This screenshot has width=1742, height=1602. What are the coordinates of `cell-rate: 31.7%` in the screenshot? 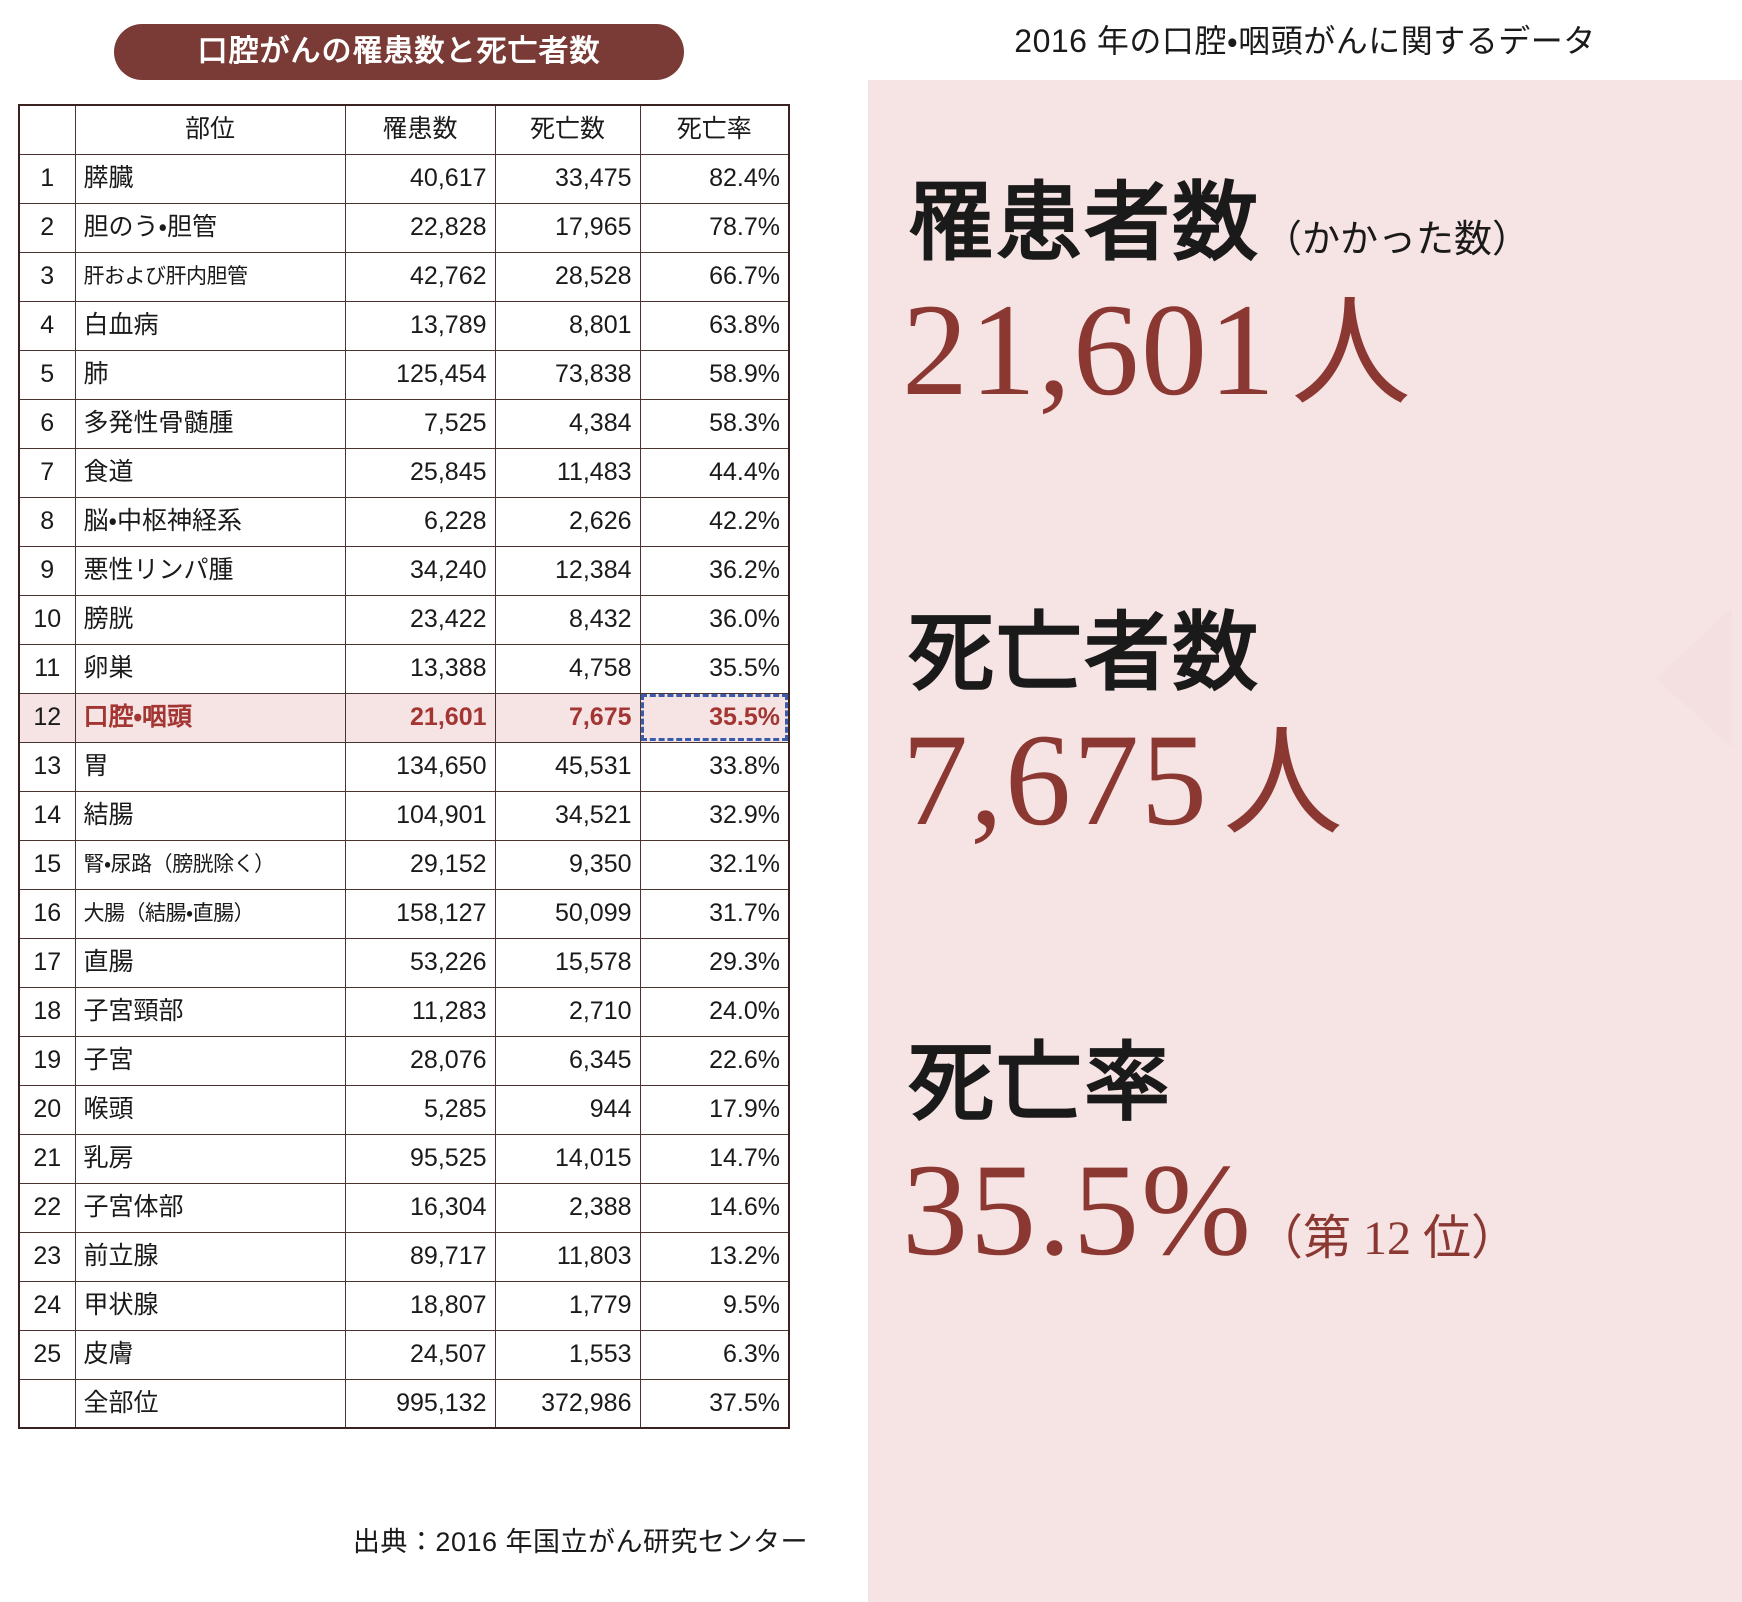 It's located at (714, 913).